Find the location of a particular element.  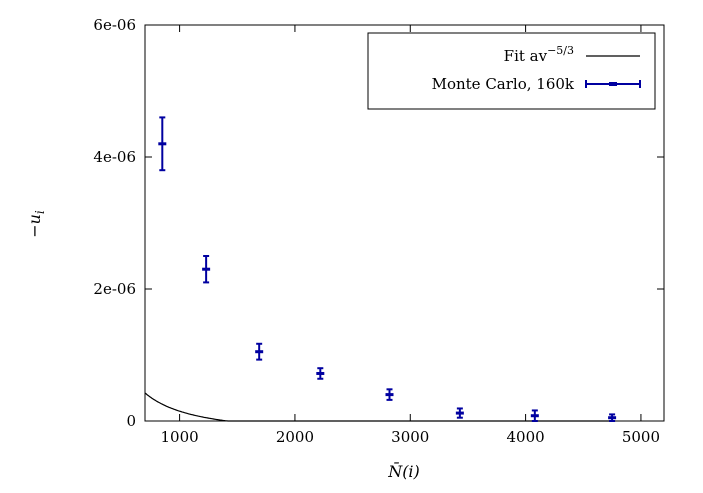

x-tick-label: 4000 is located at coordinates (526, 437).